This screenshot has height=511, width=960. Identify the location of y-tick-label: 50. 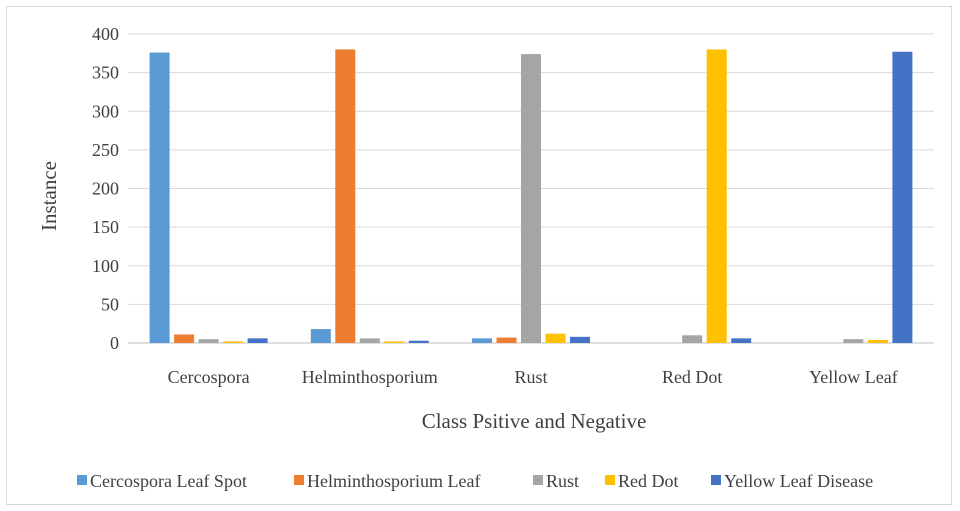
(110, 304).